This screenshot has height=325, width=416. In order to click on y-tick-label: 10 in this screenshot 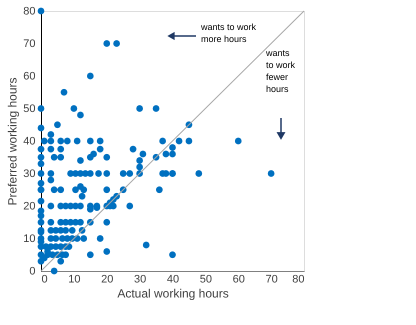, I will do `click(29, 239)`.